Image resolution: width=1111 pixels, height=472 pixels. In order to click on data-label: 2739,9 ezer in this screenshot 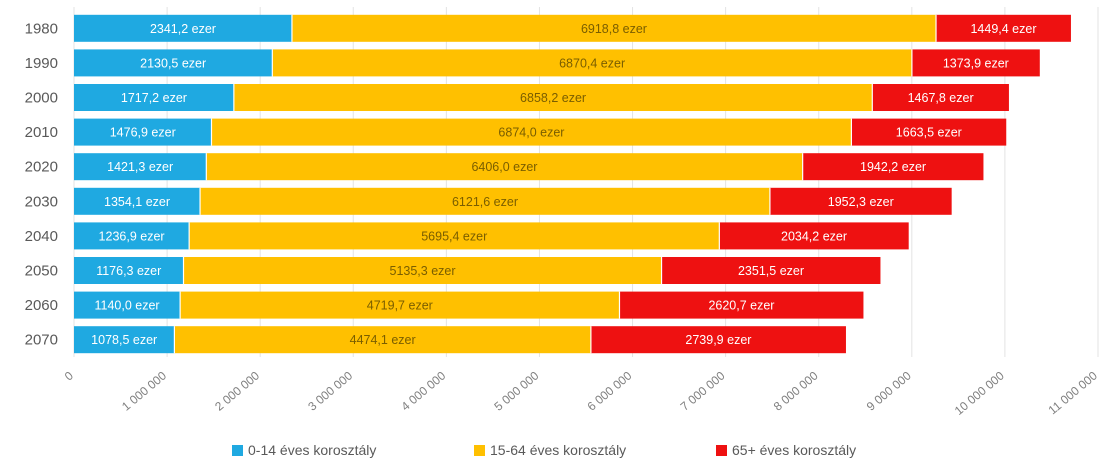, I will do `click(718, 340)`.